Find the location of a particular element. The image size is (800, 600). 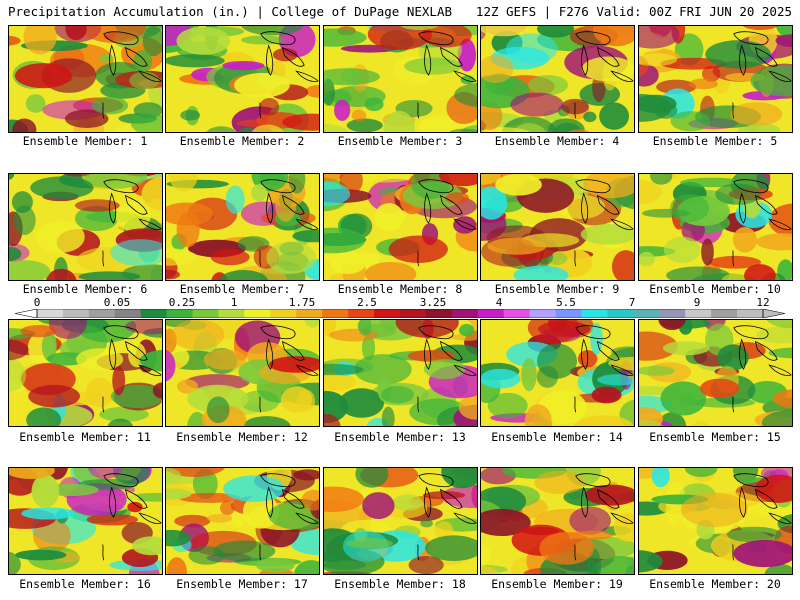

ensemble-member-caption: Ensemble Member: 7 is located at coordinates (242, 289).